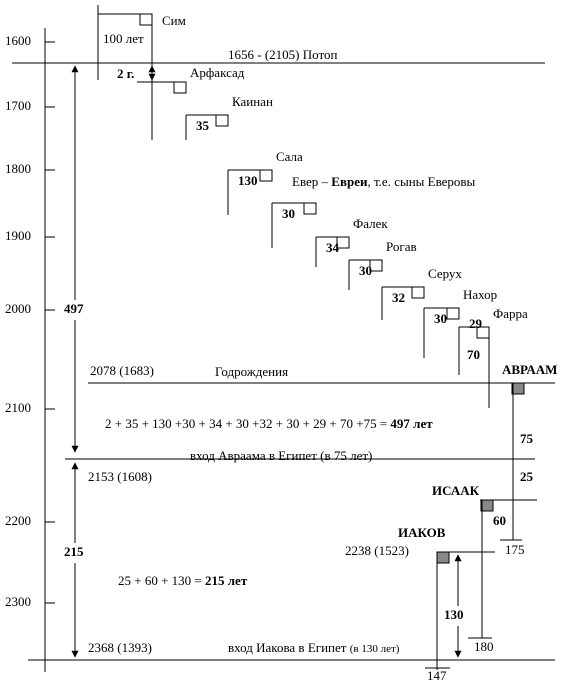  I want to click on label-part: , т.е. сыны Еверовы, so click(421, 181).